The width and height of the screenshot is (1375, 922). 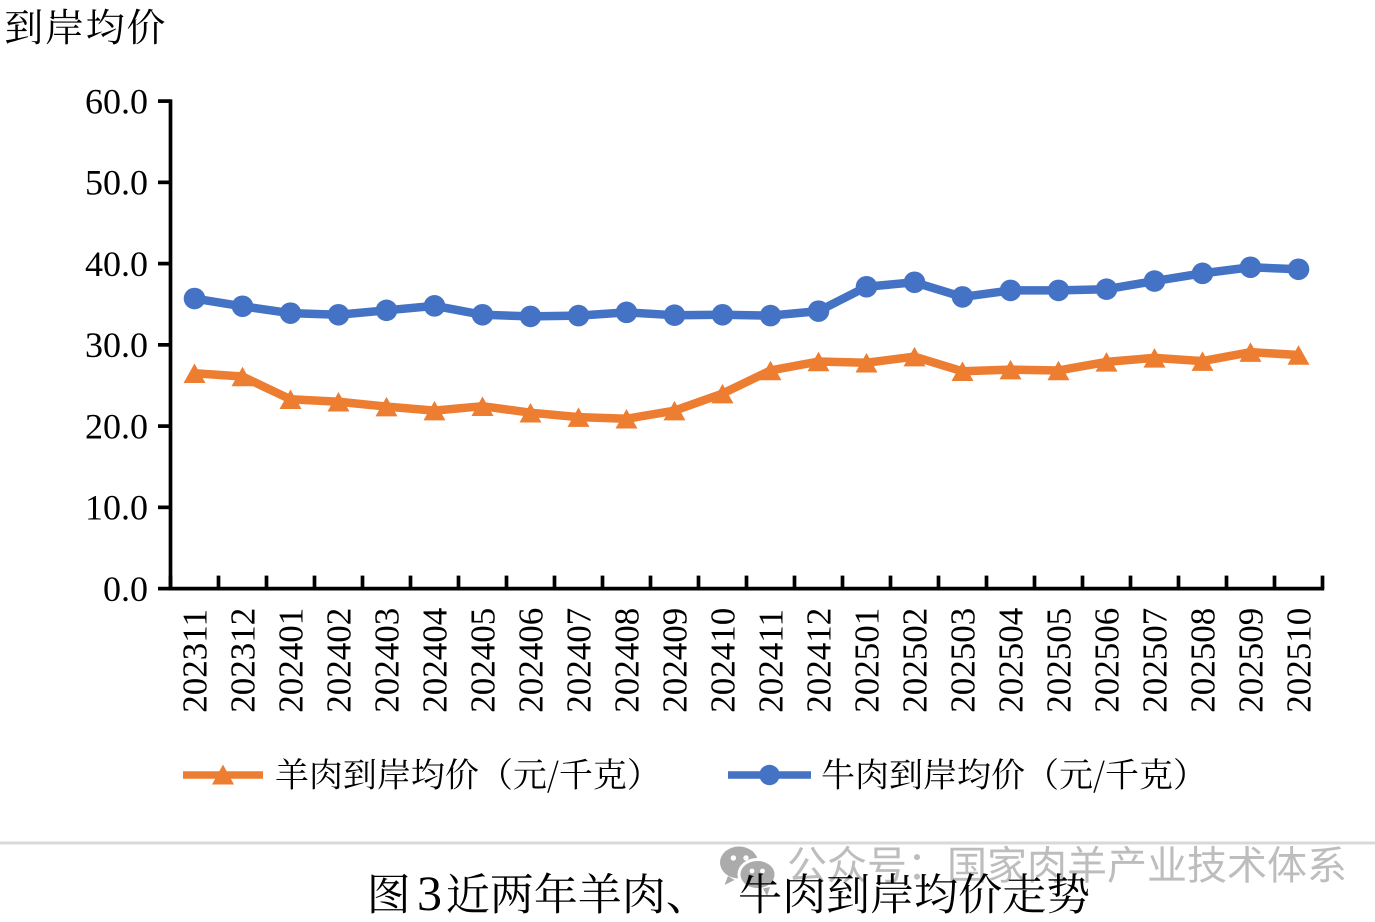 What do you see at coordinates (818, 660) in the screenshot?
I see `svg-text: 202412` at bounding box center [818, 660].